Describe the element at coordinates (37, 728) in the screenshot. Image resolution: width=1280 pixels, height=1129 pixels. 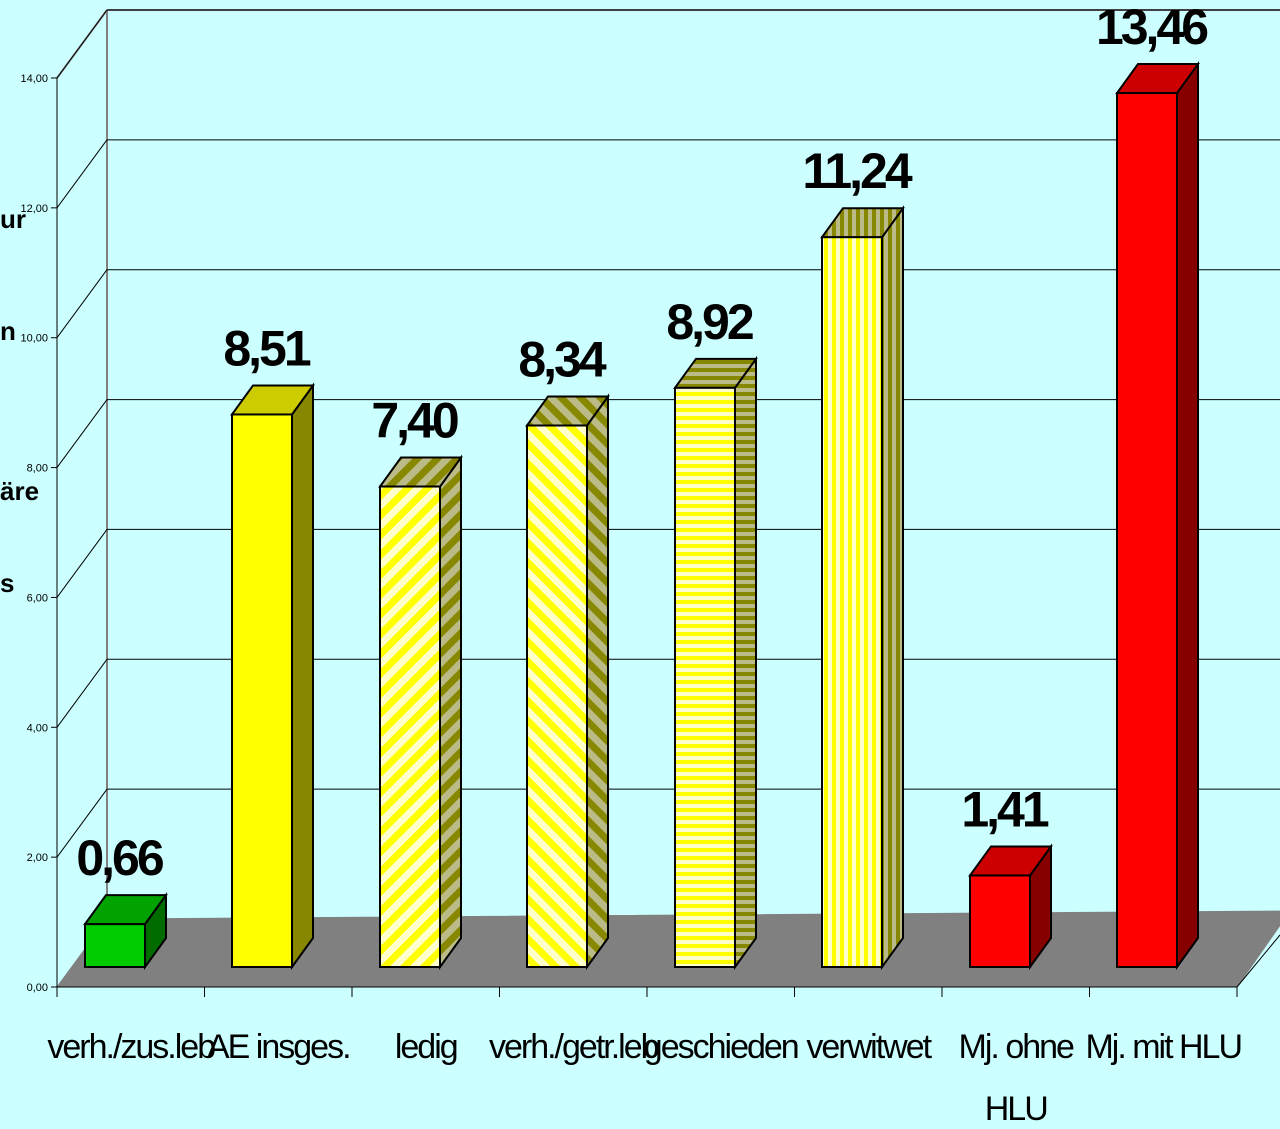
I see `y-tick-label: 4,00` at that location.